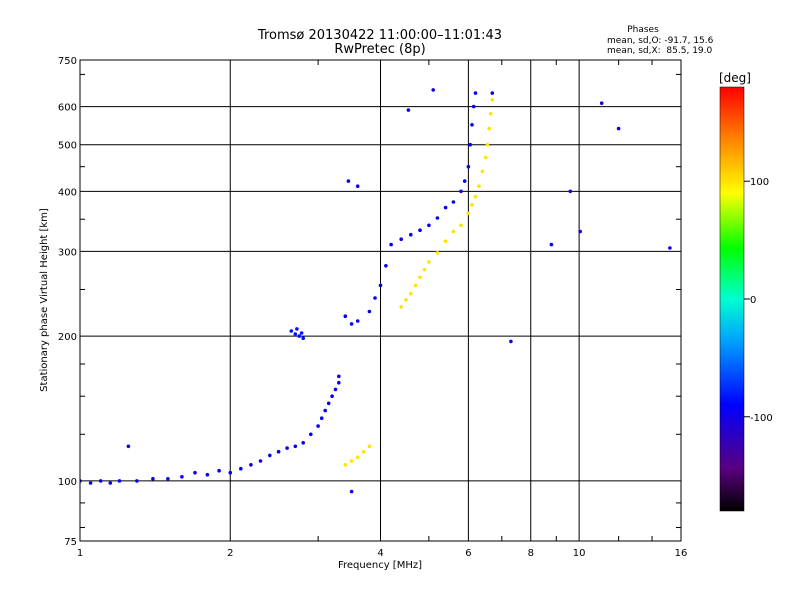 The image size is (800, 600). I want to click on x-tick-label: 8, so click(531, 553).